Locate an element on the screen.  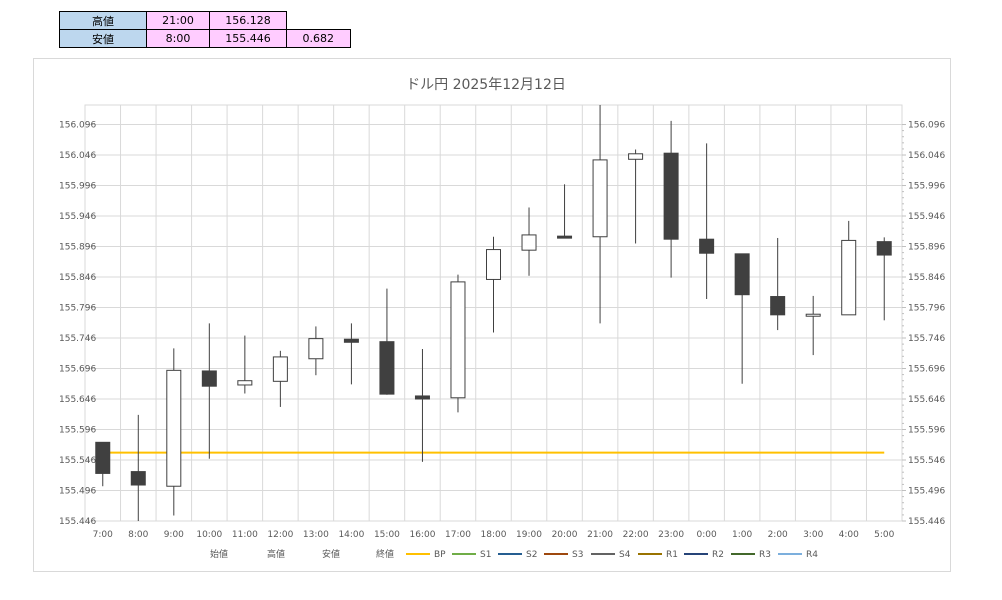
y-tick-label-left: 155.596 is located at coordinates (77, 431).